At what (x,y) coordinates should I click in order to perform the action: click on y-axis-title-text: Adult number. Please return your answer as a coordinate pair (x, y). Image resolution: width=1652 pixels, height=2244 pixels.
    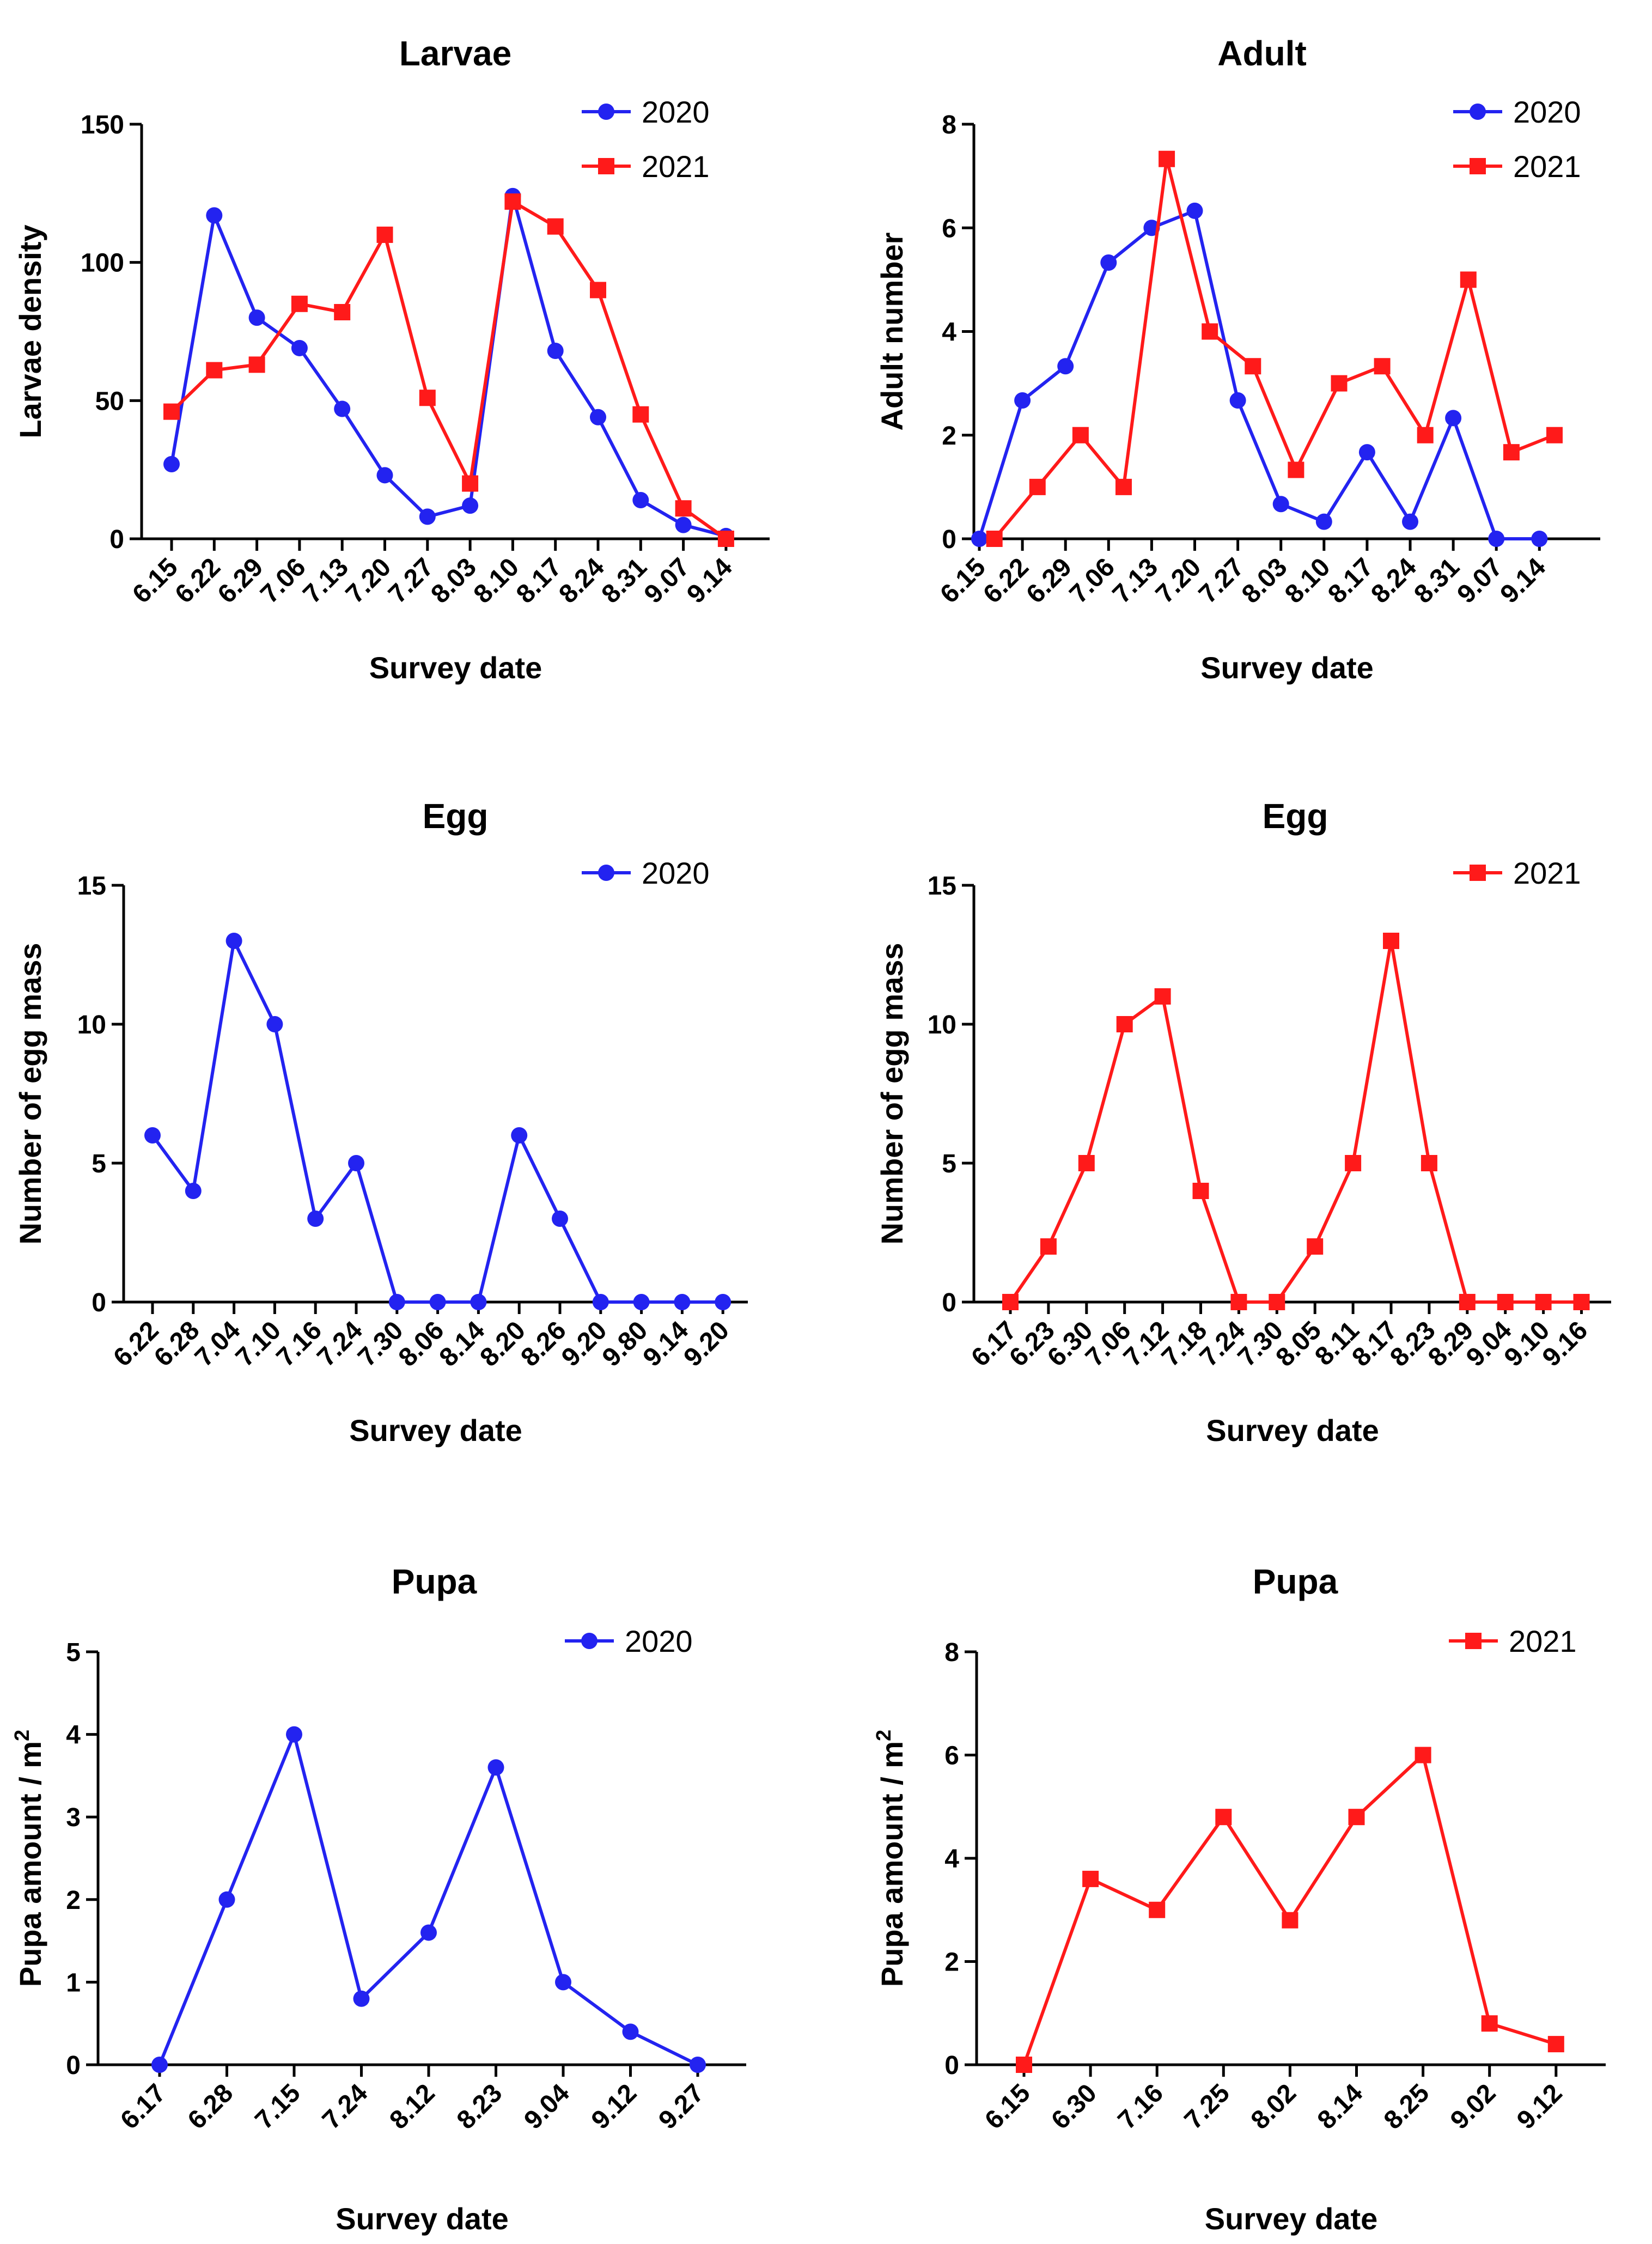
    Looking at the image, I should click on (892, 332).